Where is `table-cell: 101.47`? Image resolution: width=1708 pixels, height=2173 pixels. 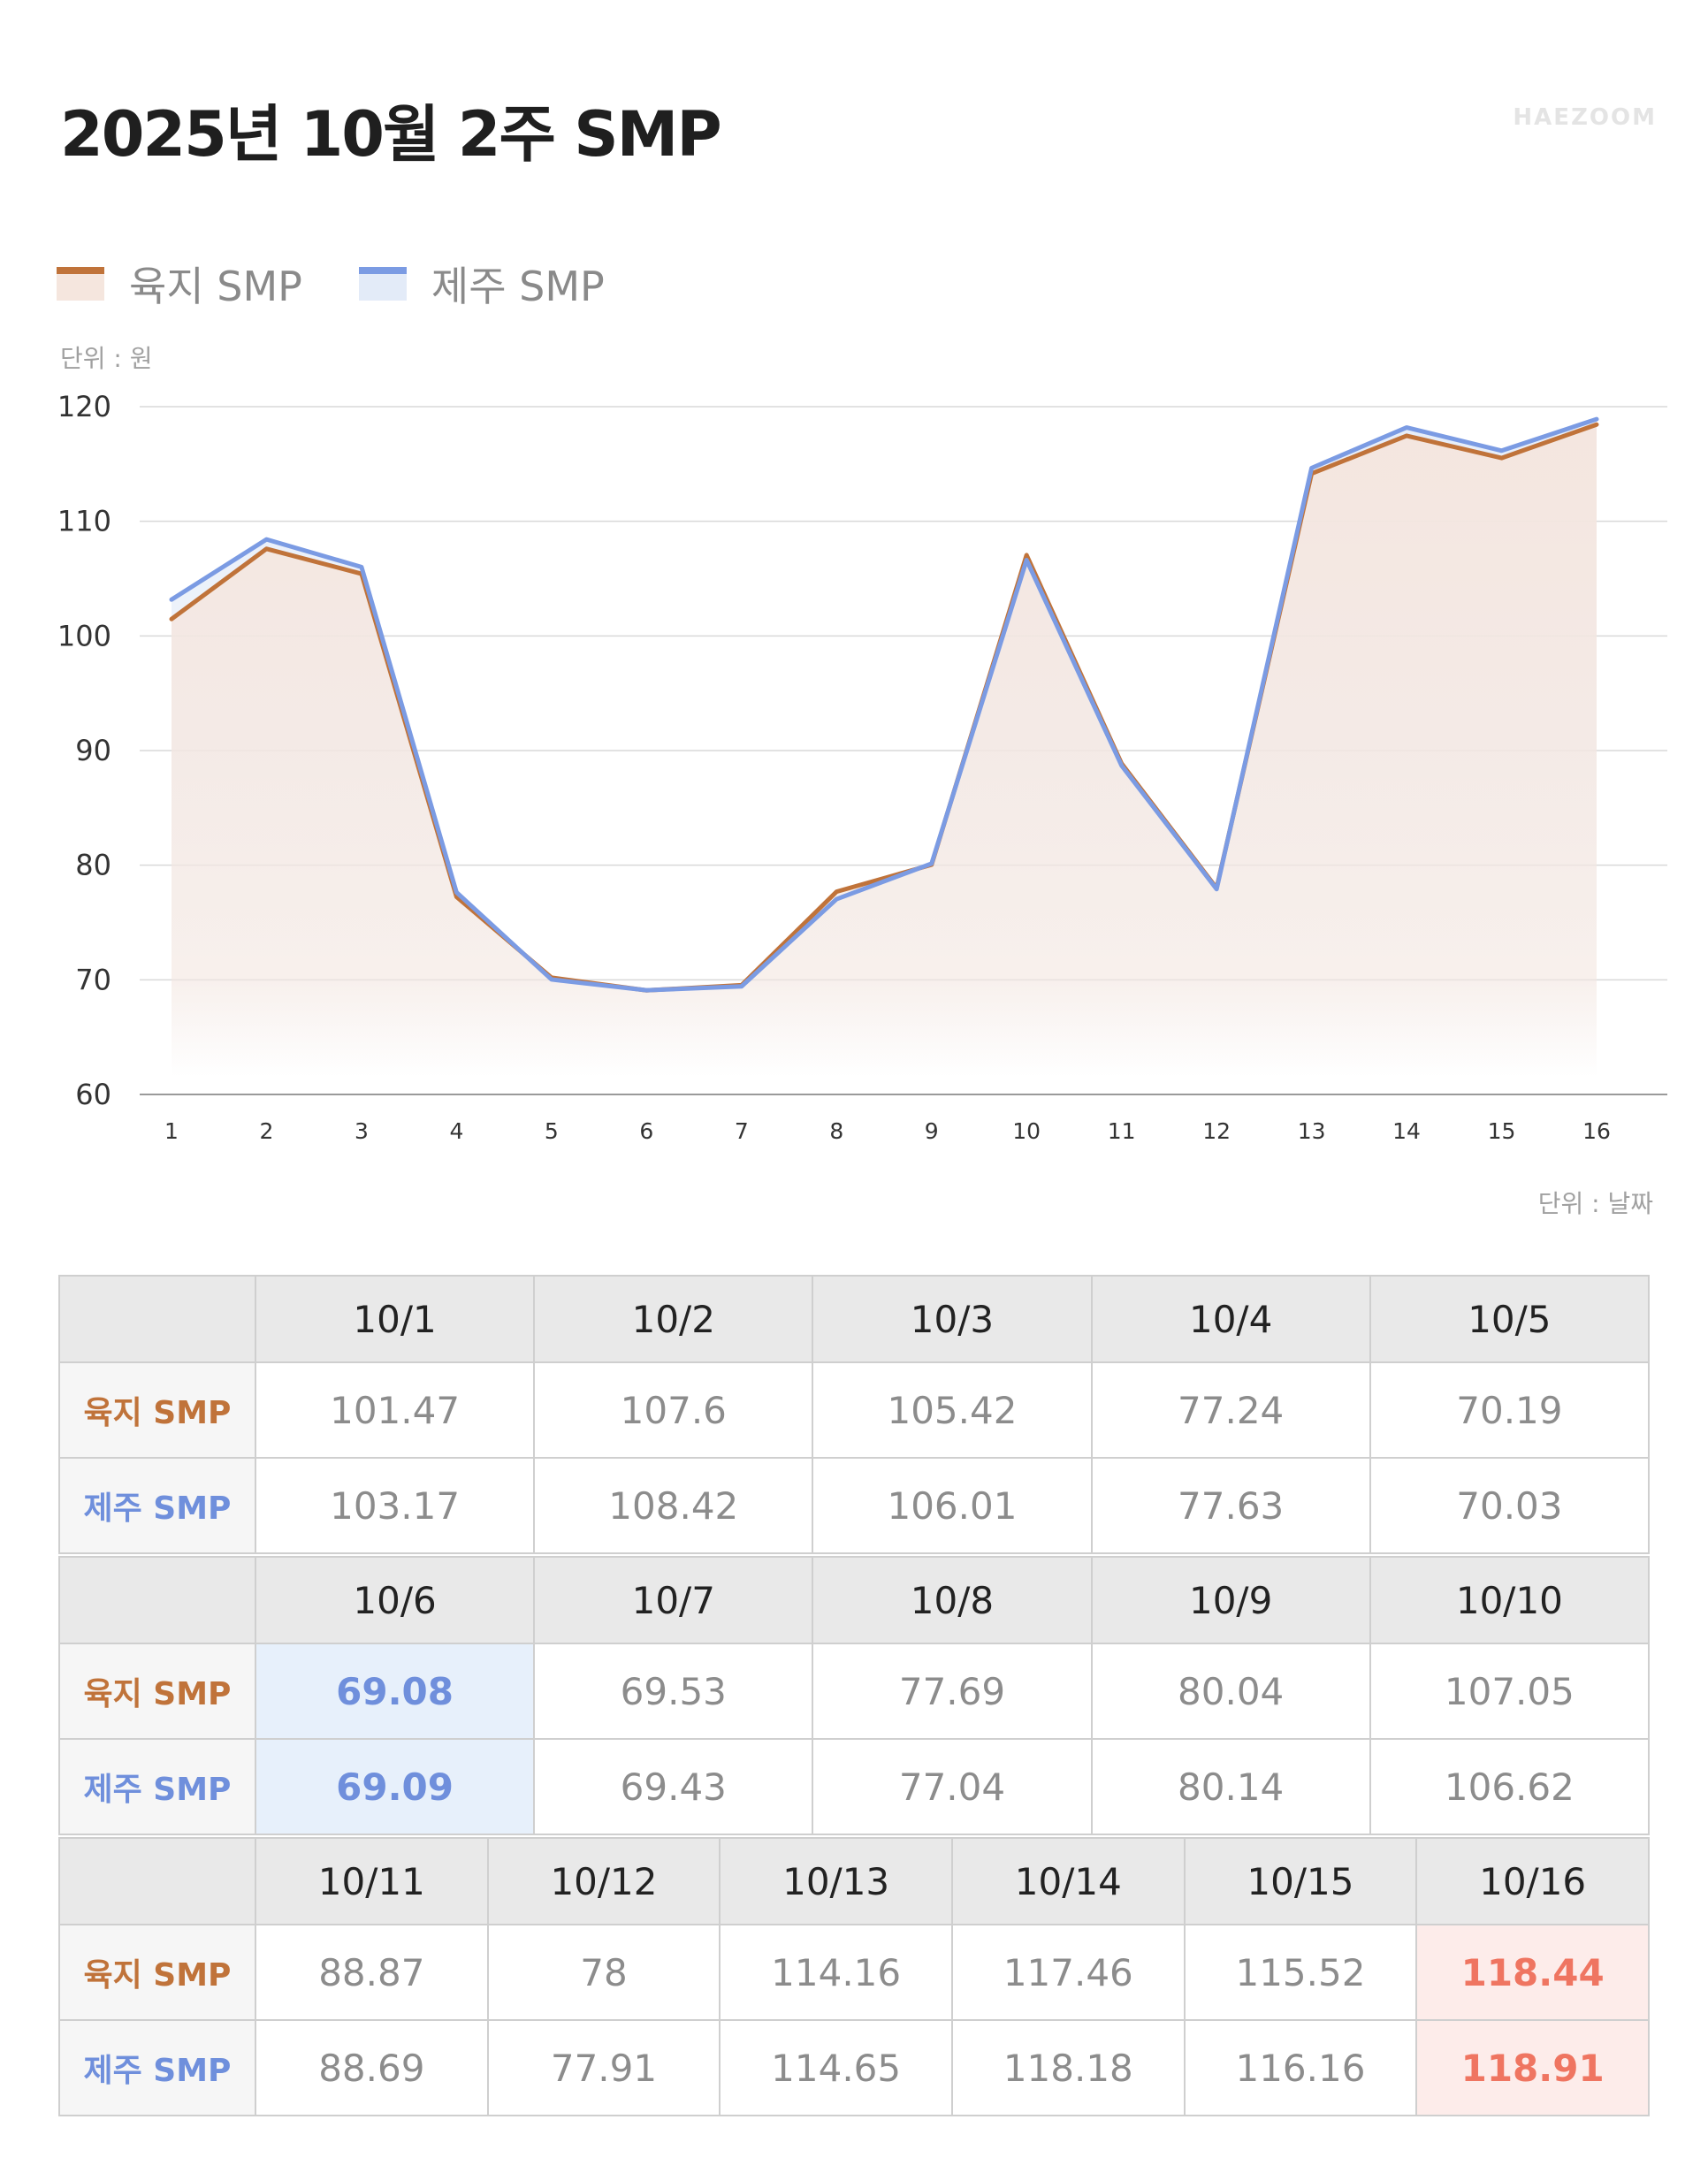
table-cell: 101.47 is located at coordinates (395, 1410).